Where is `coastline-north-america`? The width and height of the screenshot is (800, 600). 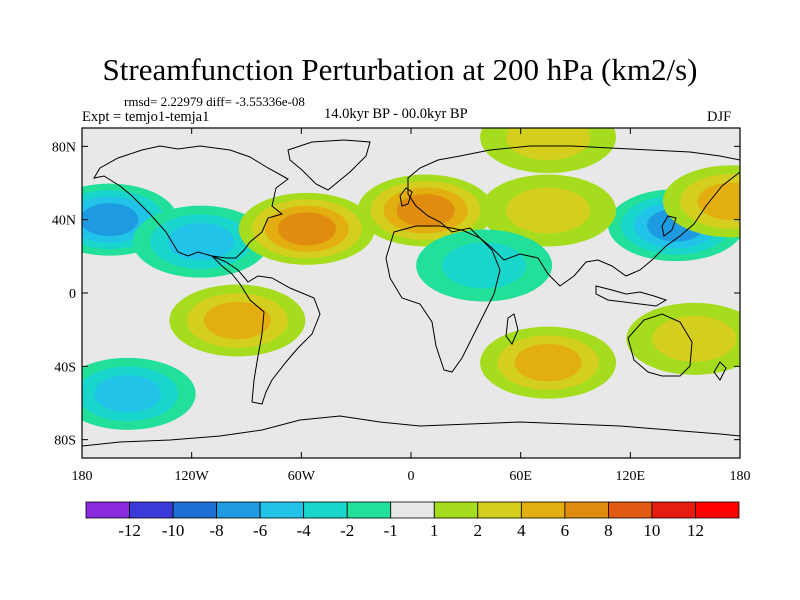
coastline-north-america is located at coordinates (190, 202).